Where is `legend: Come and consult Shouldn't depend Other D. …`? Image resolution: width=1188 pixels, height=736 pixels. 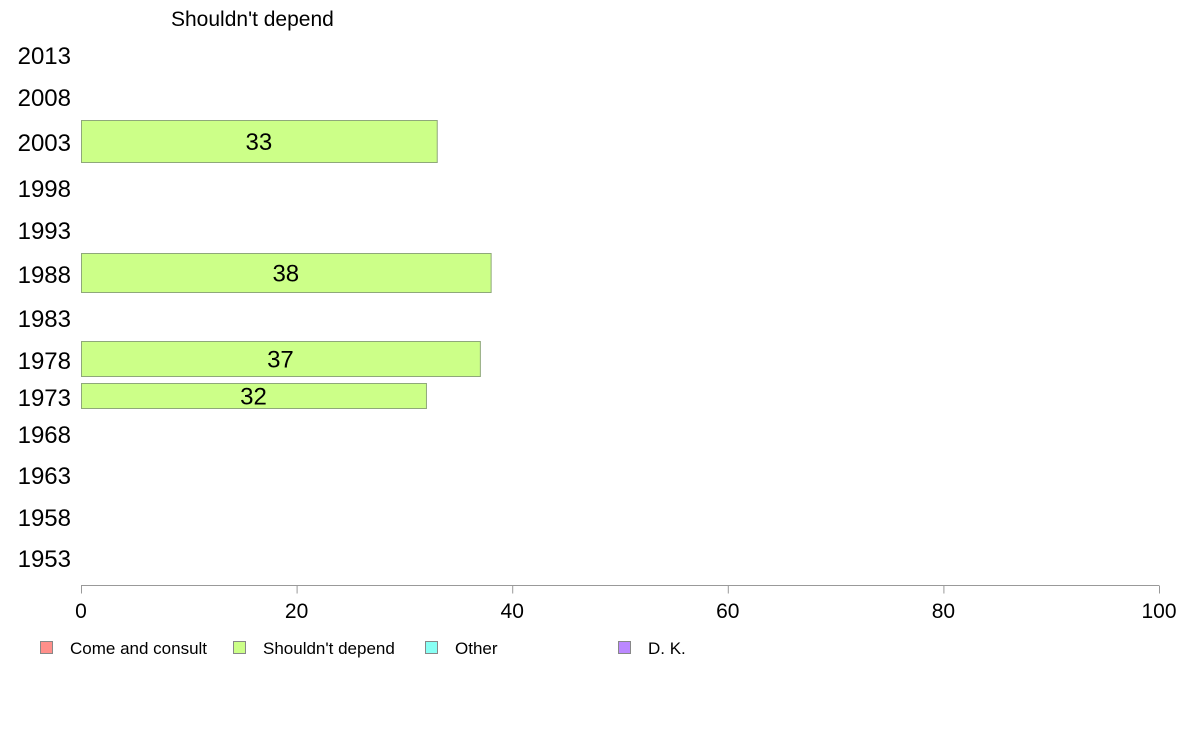 legend: Come and consult Shouldn't depend Other D. … is located at coordinates (363, 648).